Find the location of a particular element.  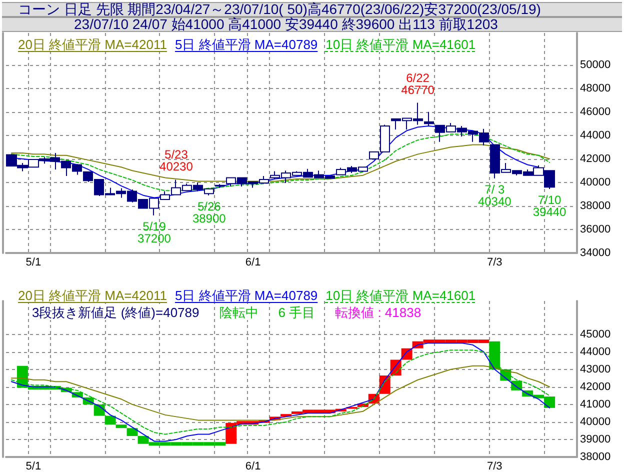

y-tick-label: 43000 is located at coordinates (595, 369).